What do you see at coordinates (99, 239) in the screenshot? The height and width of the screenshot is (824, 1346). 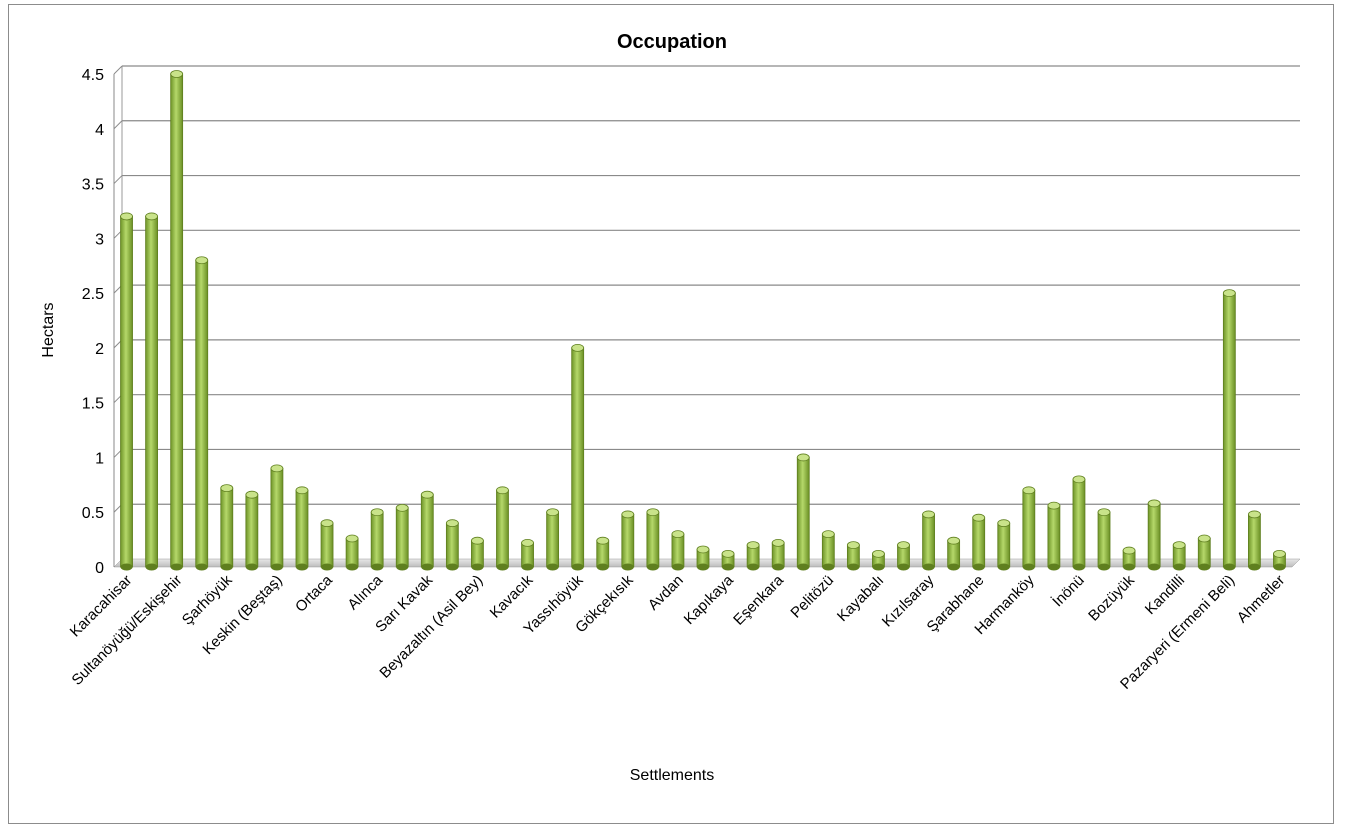 I see `y-tick-label: 3` at bounding box center [99, 239].